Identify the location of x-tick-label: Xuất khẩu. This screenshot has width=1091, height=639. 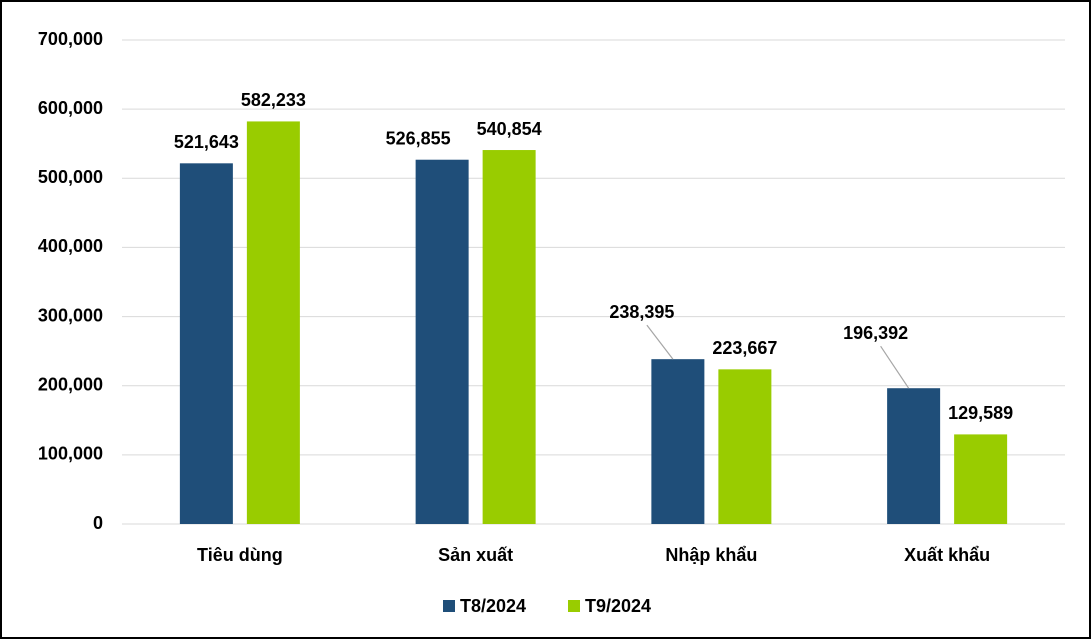
(947, 555).